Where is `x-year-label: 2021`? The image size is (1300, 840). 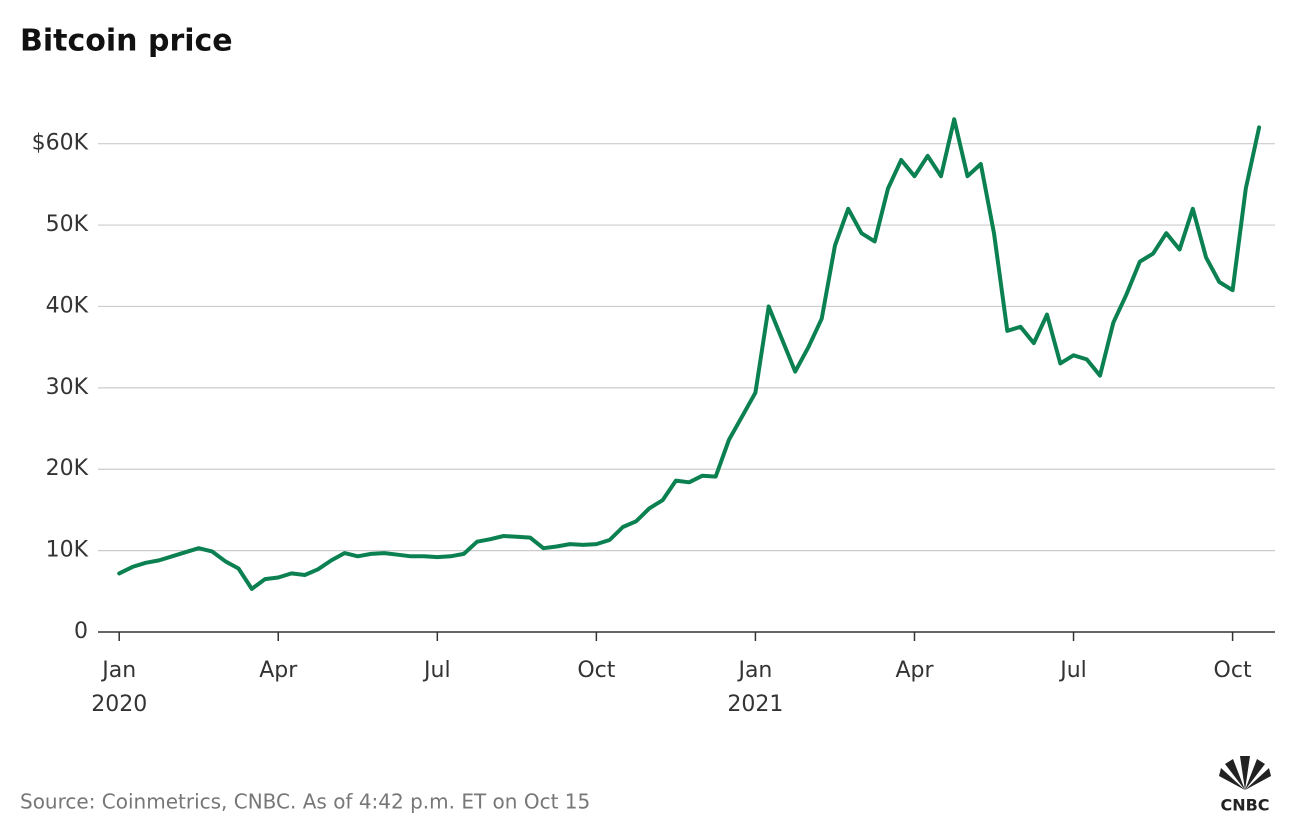 x-year-label: 2021 is located at coordinates (755, 704).